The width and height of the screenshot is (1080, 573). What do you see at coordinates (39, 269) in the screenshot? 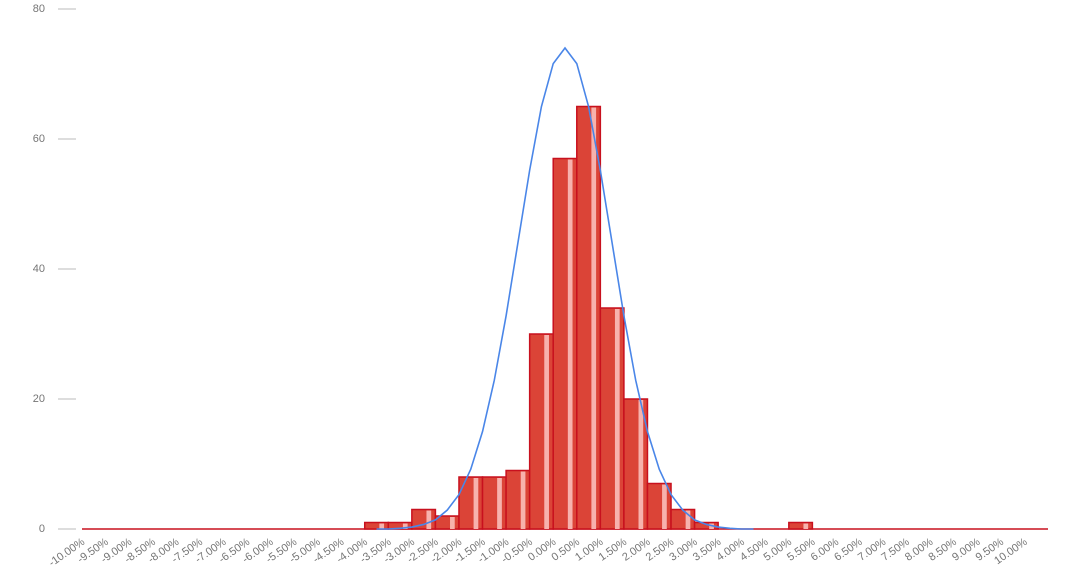
I see `y-tick-label: 40` at bounding box center [39, 269].